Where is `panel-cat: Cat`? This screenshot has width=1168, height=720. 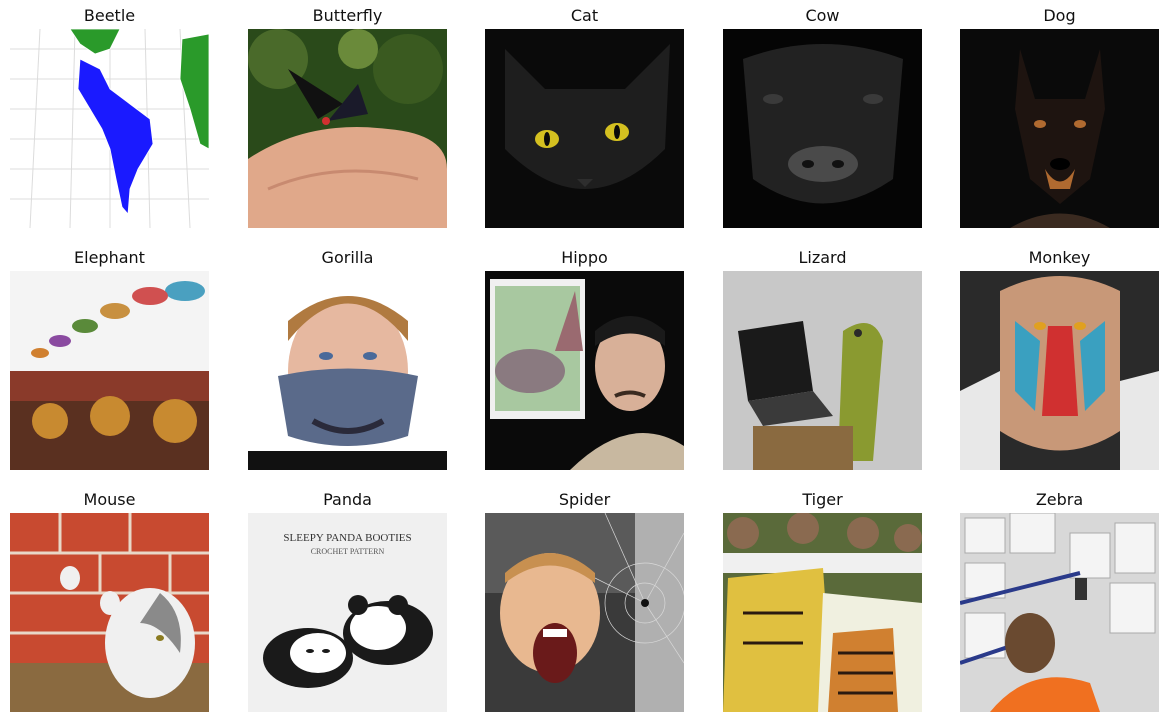 panel-cat: Cat is located at coordinates (584, 114).